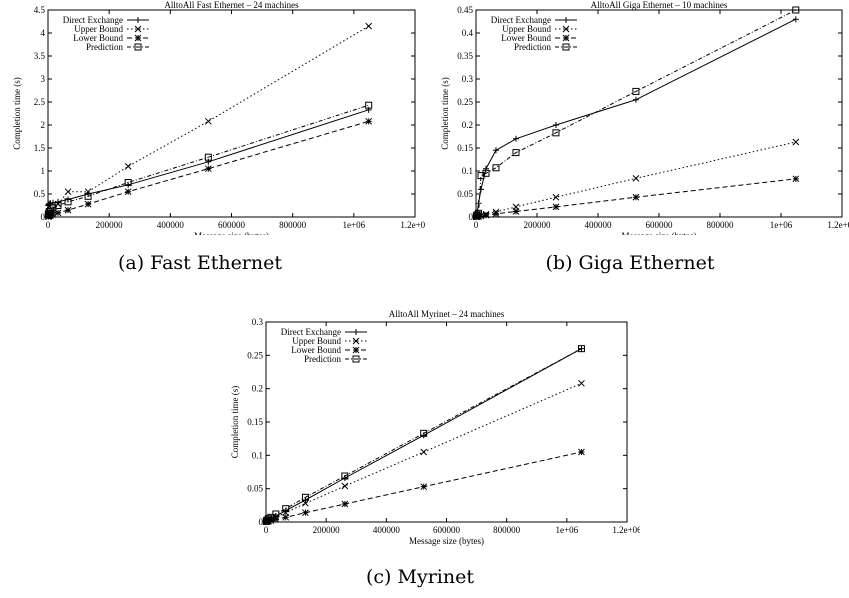 This screenshot has width=849, height=598. I want to click on y-tick-label: 3.5, so click(40, 56).